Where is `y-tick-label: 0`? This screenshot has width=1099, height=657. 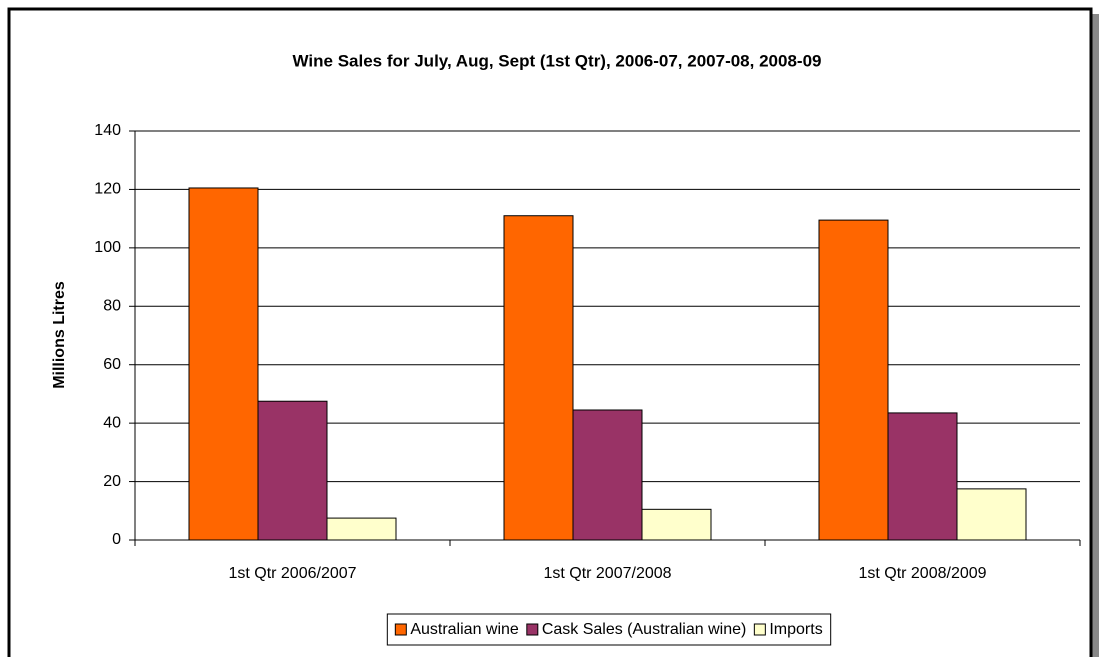 y-tick-label: 0 is located at coordinates (116, 539).